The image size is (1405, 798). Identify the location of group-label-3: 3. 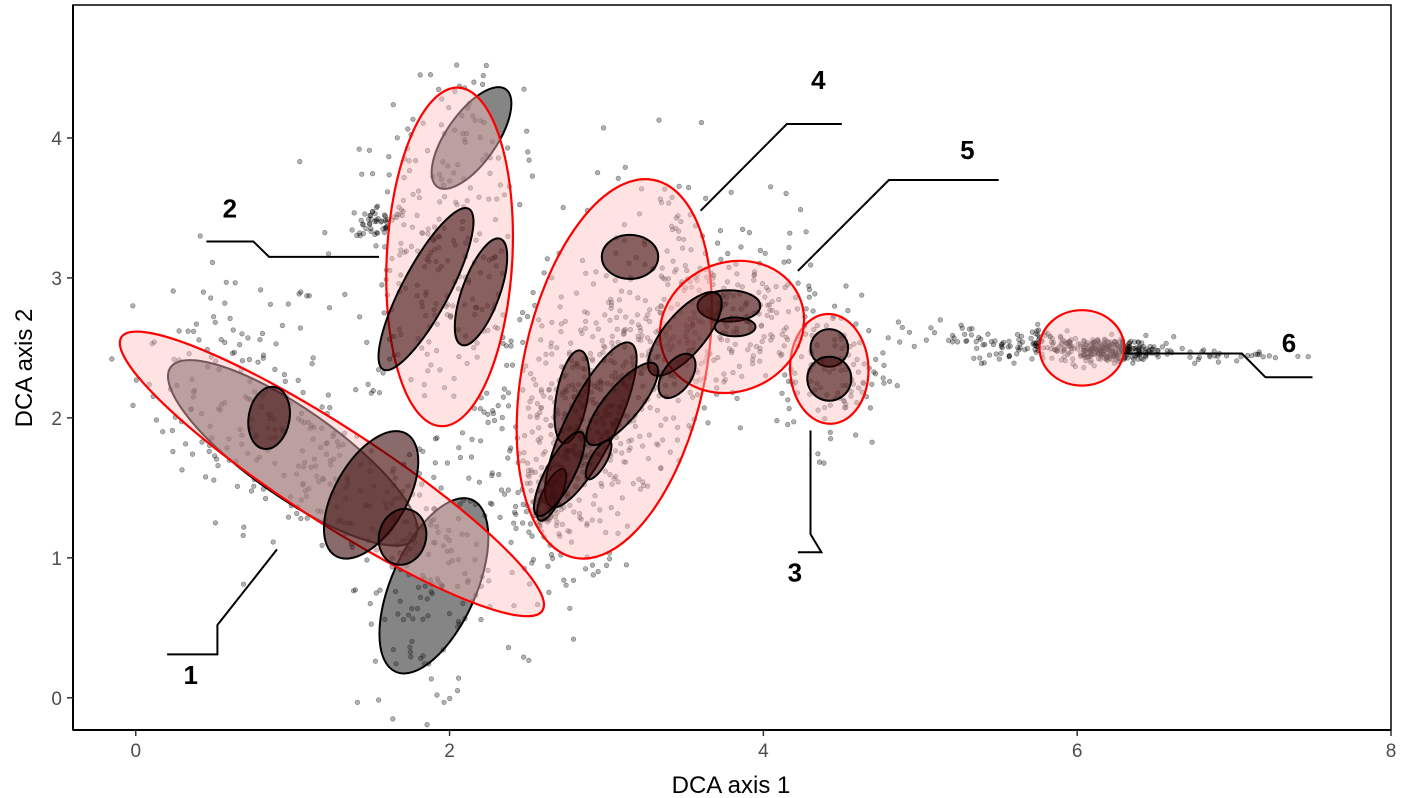
(795, 573).